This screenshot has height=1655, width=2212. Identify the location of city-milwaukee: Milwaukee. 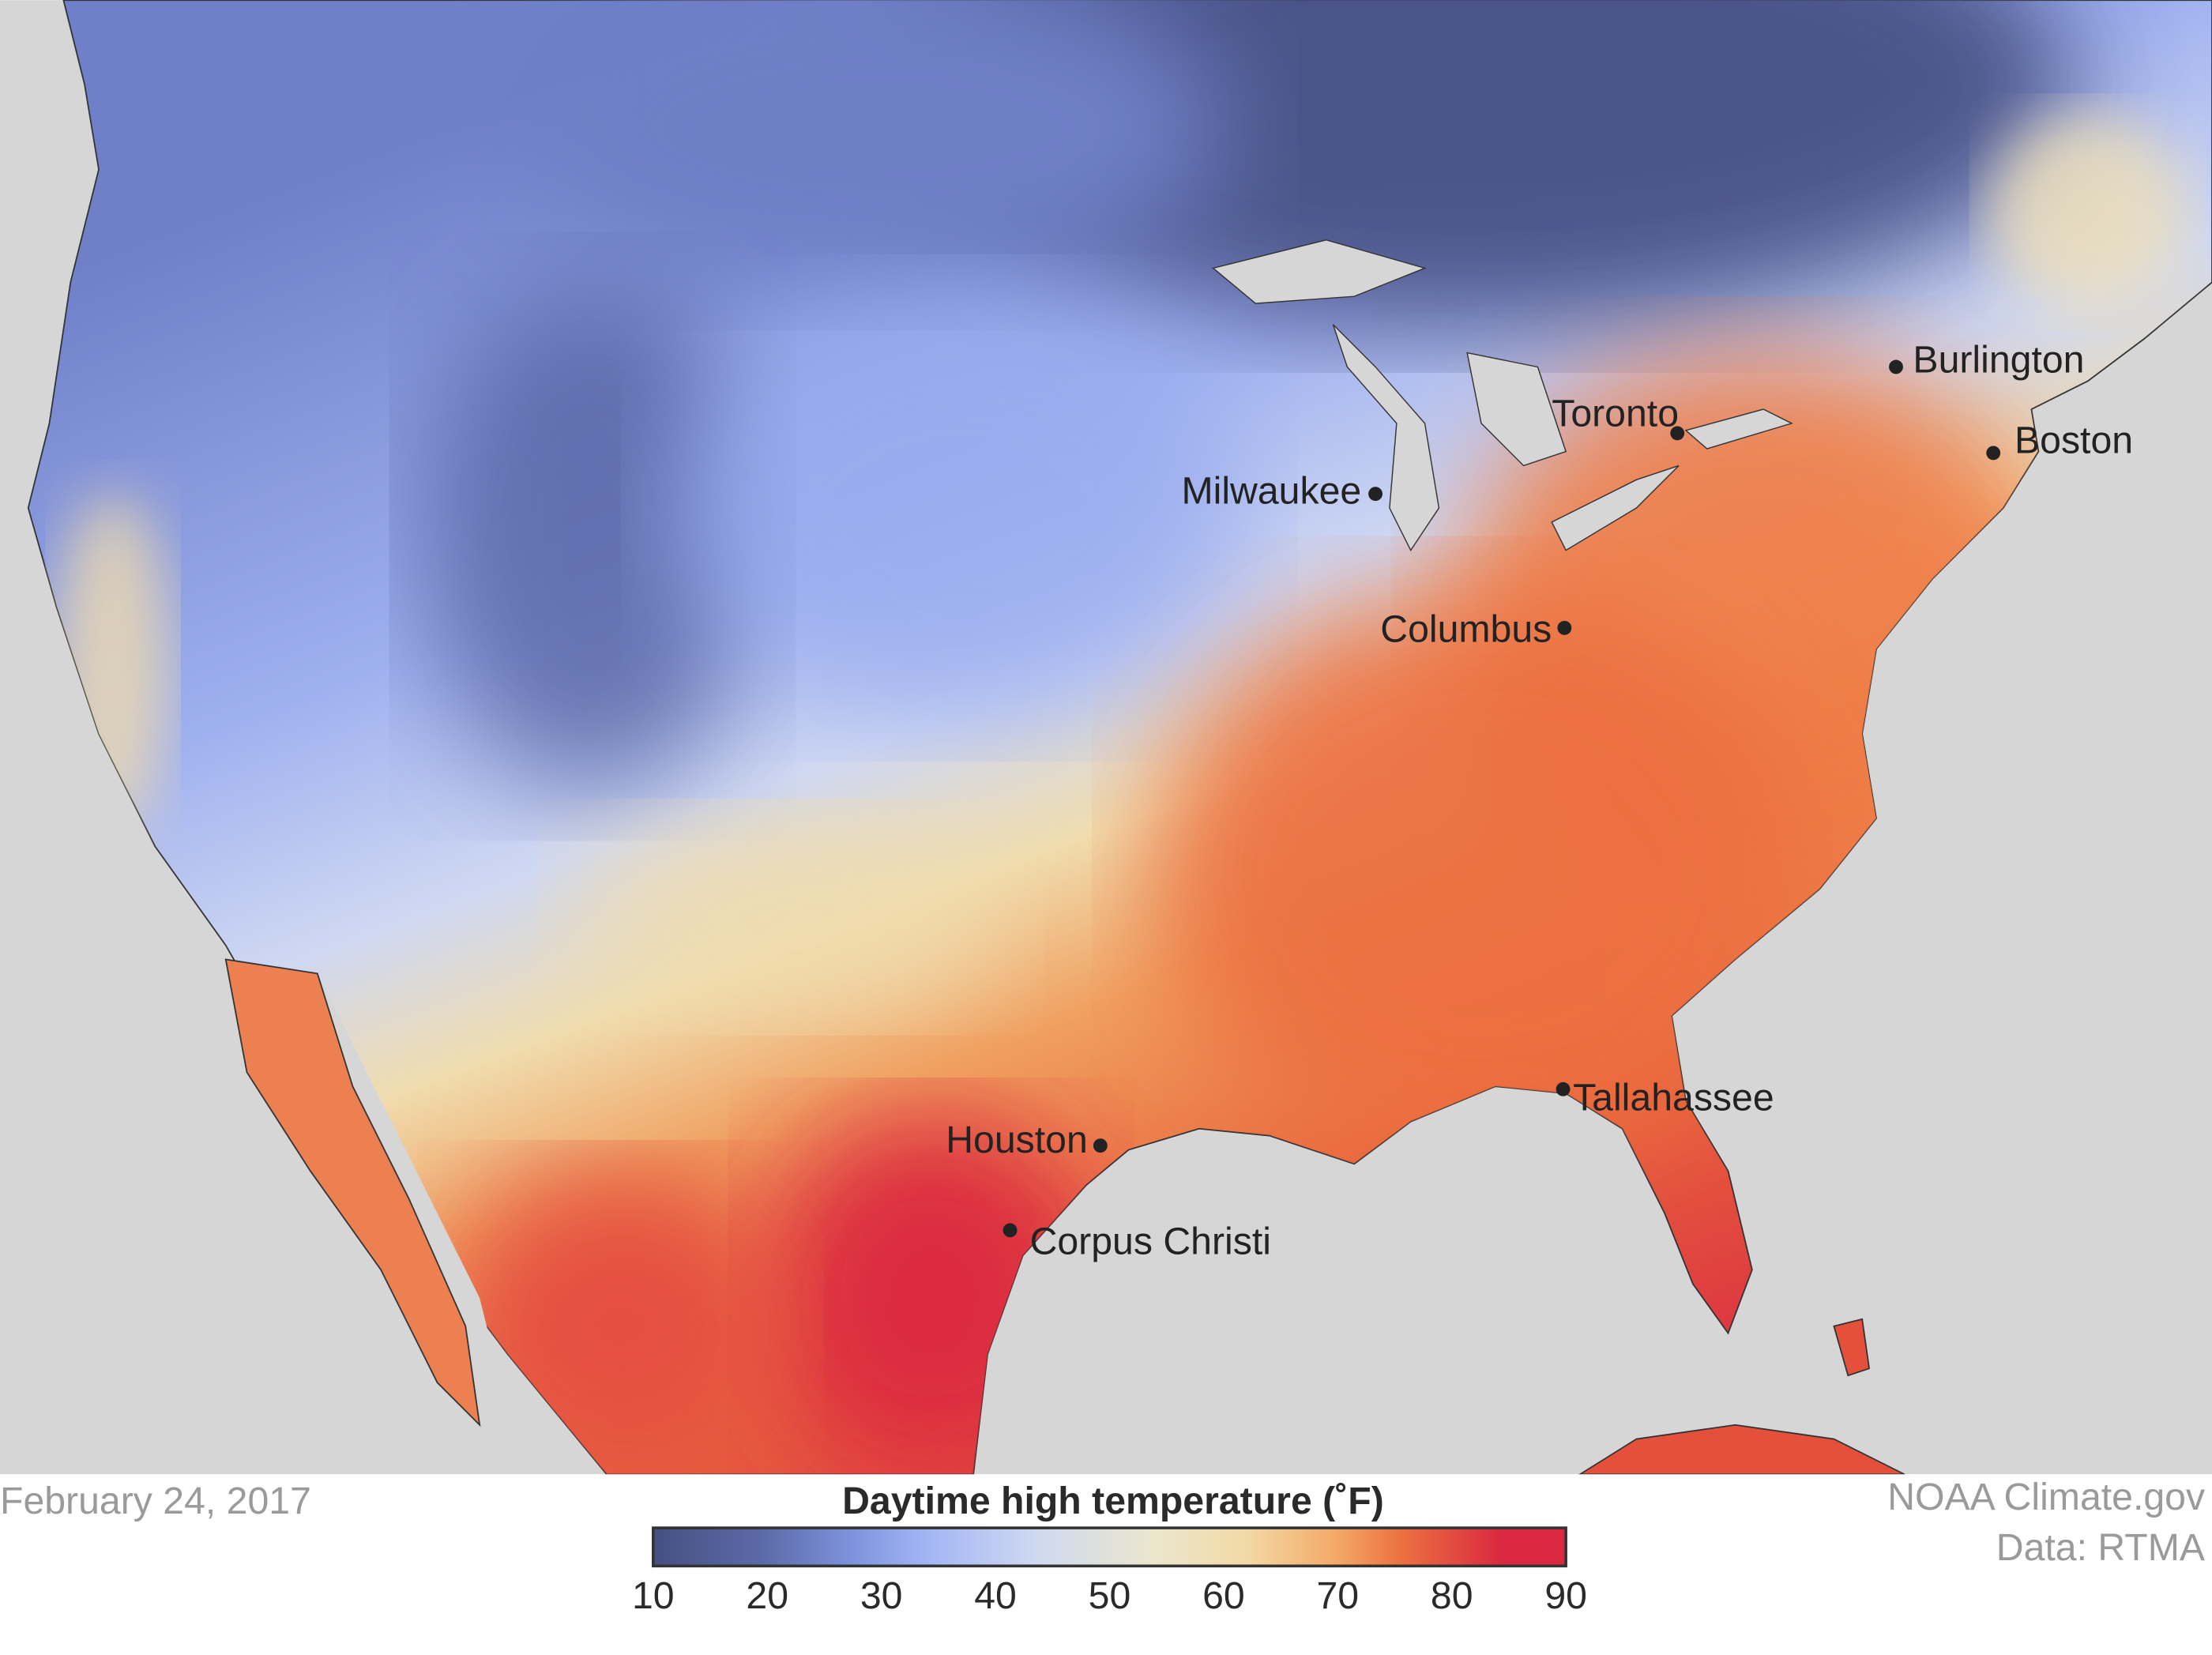
(1282, 491).